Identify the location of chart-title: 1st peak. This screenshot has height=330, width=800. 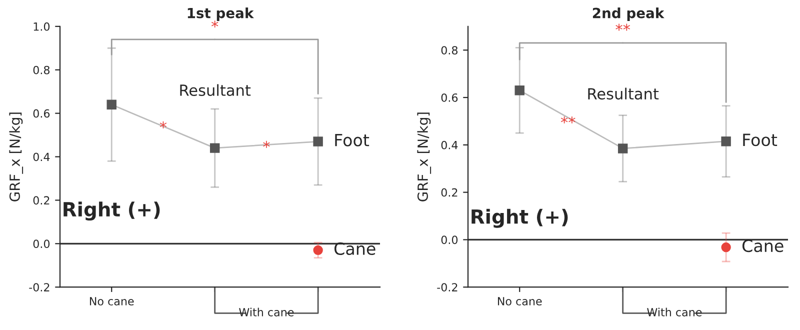
(221, 14).